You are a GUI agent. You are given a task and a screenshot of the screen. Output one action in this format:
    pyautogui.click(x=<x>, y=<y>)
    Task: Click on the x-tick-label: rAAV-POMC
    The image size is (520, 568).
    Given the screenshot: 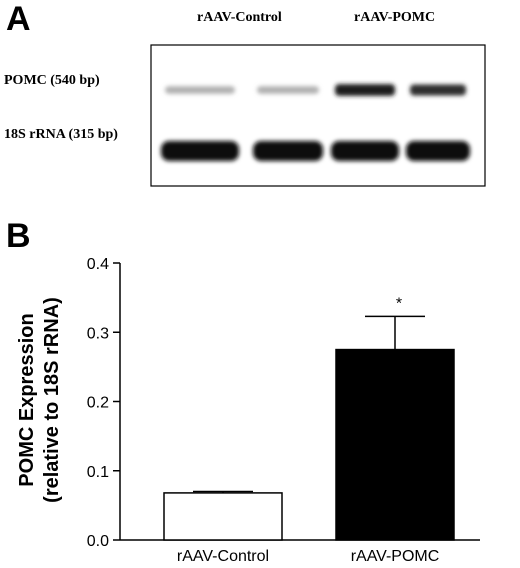 What is the action you would take?
    pyautogui.click(x=395, y=556)
    